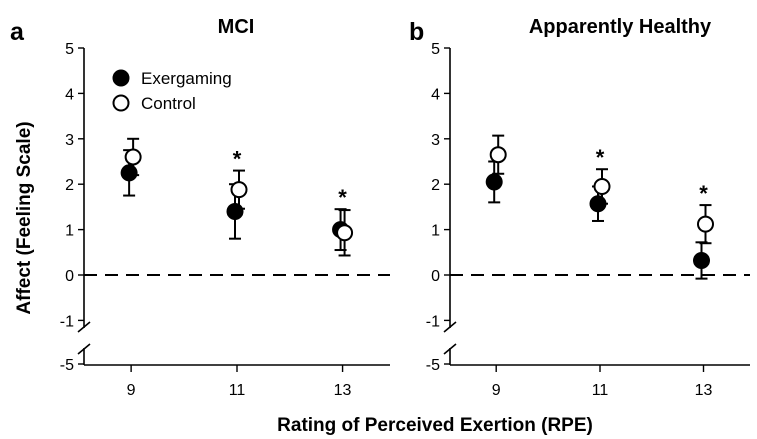 This screenshot has height=439, width=757. I want to click on panel-letter: b, so click(416, 32).